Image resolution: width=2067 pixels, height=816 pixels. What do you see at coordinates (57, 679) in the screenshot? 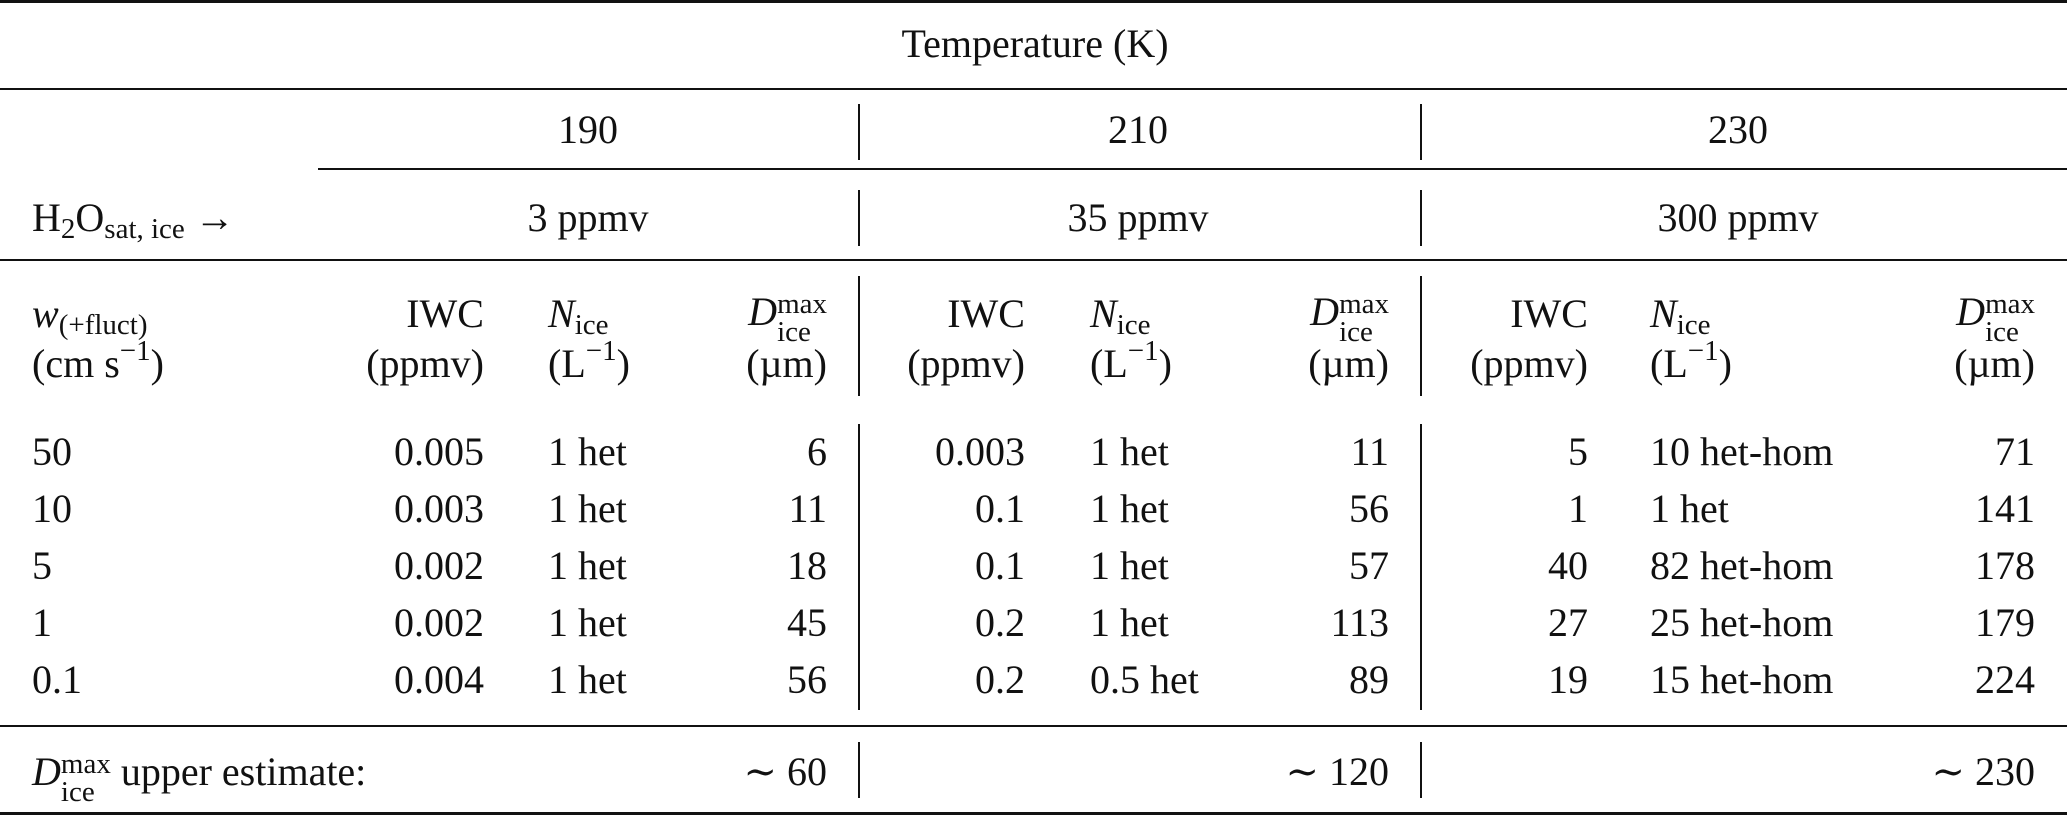
I see `cell-w: 0.1` at bounding box center [57, 679].